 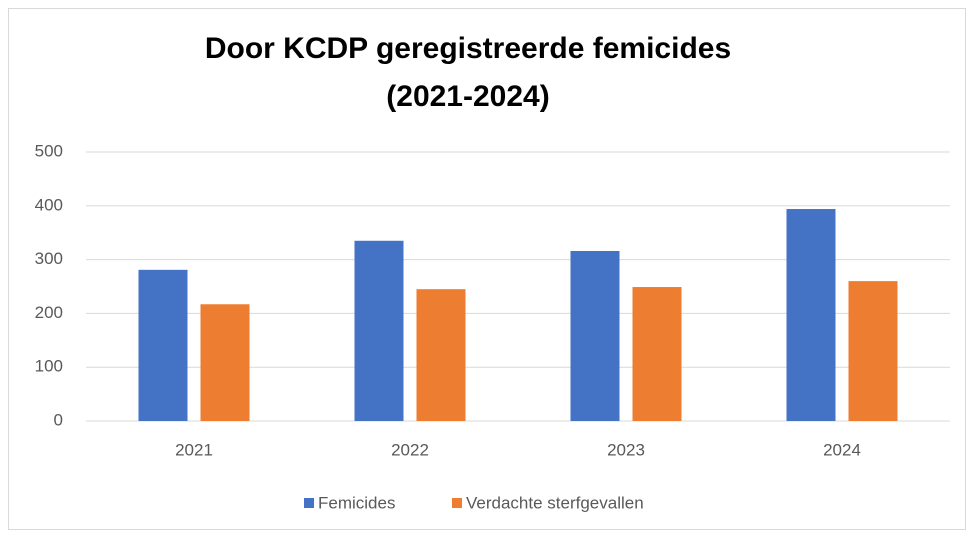 I want to click on chart-title: (2021-2024), so click(x=467, y=96).